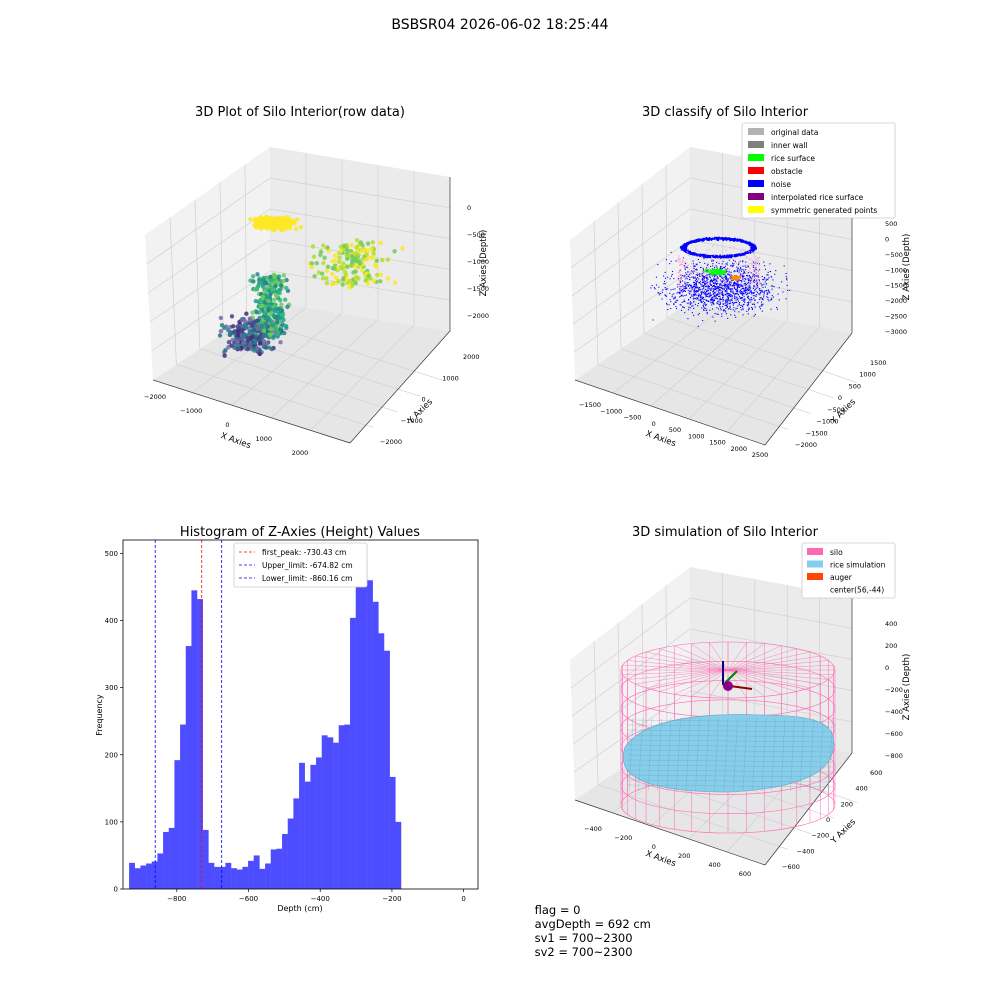 Image resolution: width=1000 pixels, height=1000 pixels. I want to click on classify-z-tick: 0, so click(887, 239).